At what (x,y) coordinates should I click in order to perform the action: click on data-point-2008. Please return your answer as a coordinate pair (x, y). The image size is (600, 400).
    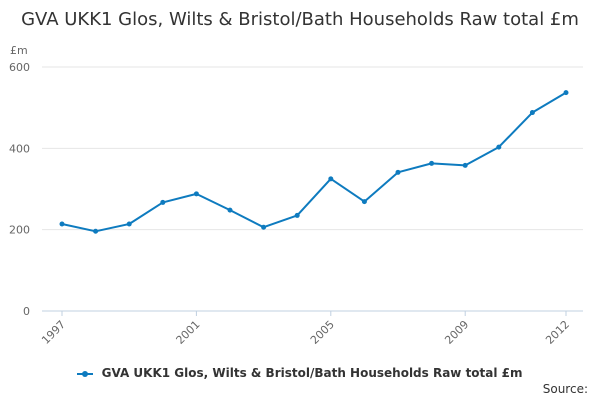
    Looking at the image, I should click on (432, 163).